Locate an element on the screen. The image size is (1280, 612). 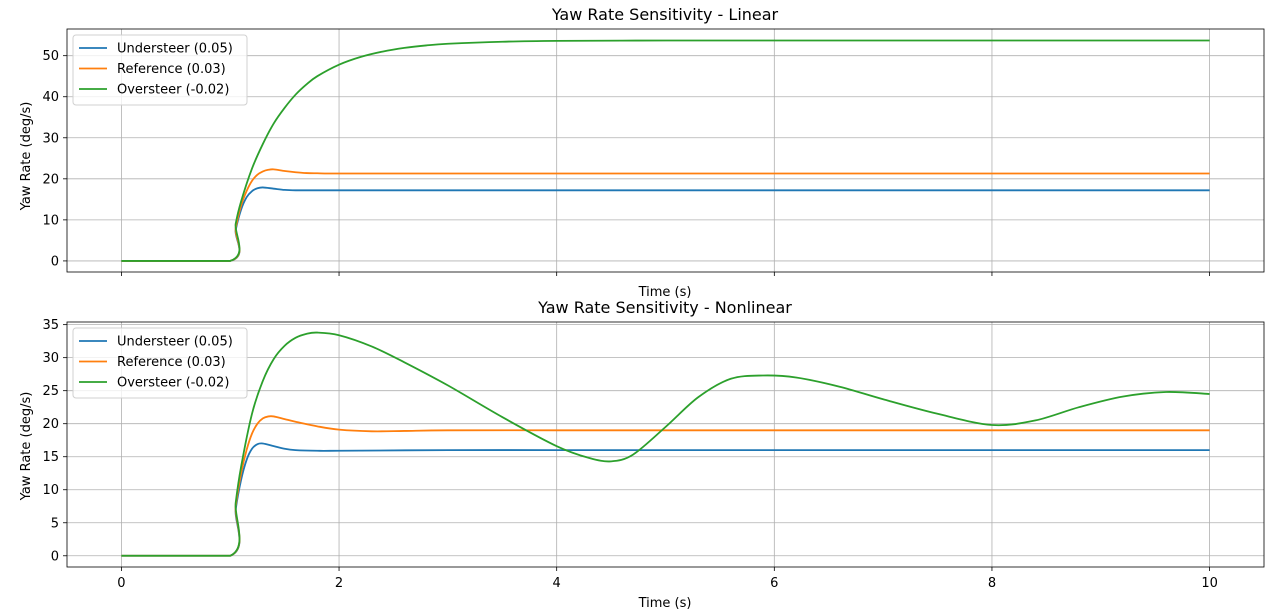
linear-ytick-label-1: 10 is located at coordinates (50, 220).